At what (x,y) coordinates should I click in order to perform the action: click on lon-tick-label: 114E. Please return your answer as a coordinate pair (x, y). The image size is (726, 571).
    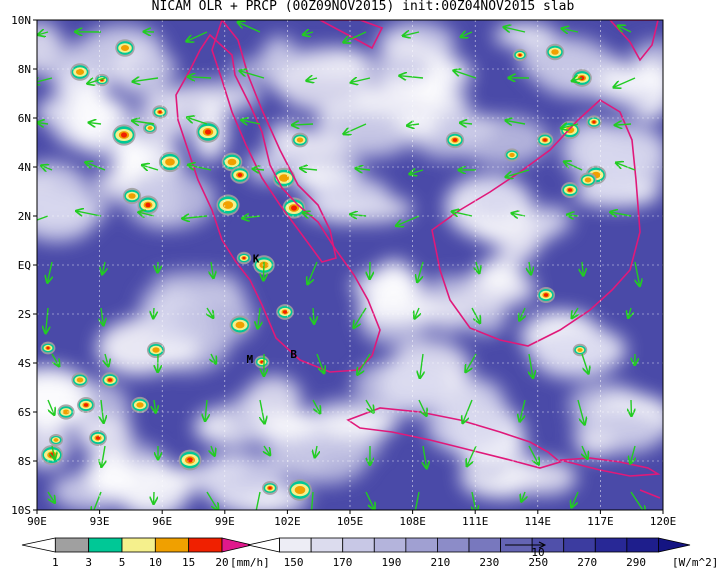
    Looking at the image, I should click on (538, 521).